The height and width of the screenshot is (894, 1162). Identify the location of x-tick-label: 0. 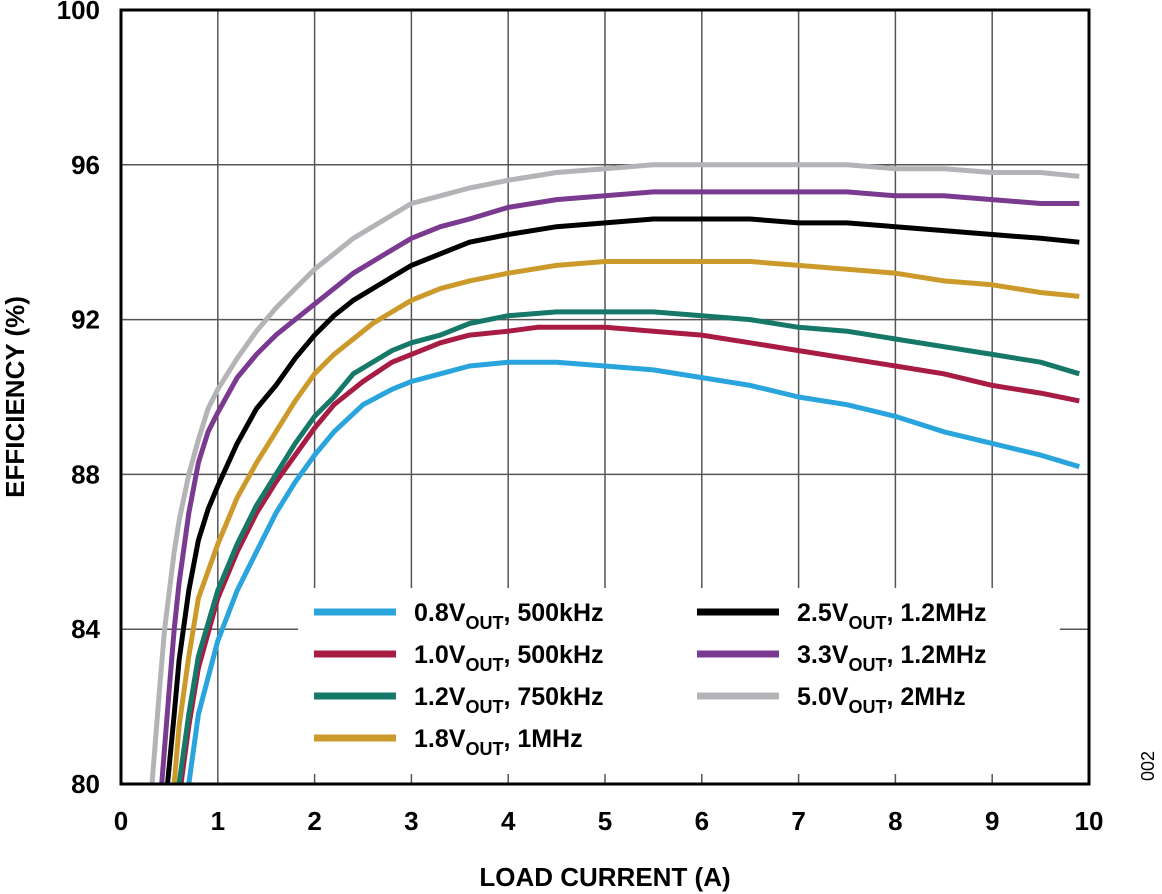
(121, 821).